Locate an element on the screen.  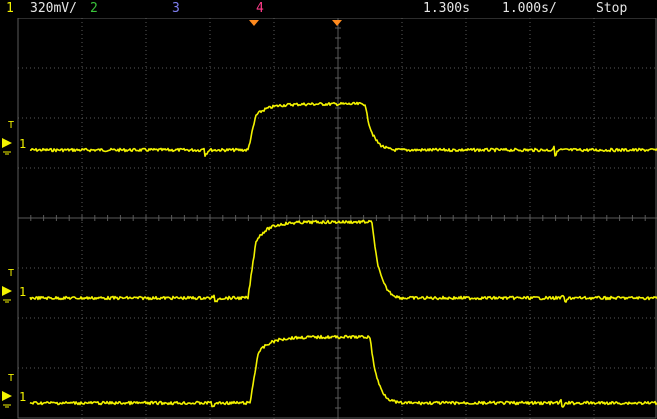
trigger-markers is located at coordinates (295, 23).